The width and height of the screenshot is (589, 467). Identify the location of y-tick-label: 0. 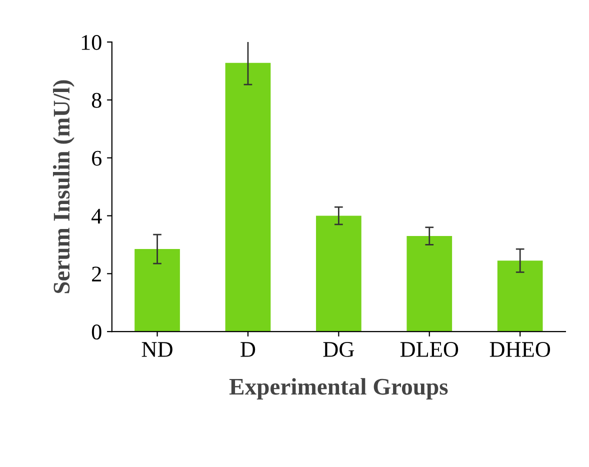
(97, 332).